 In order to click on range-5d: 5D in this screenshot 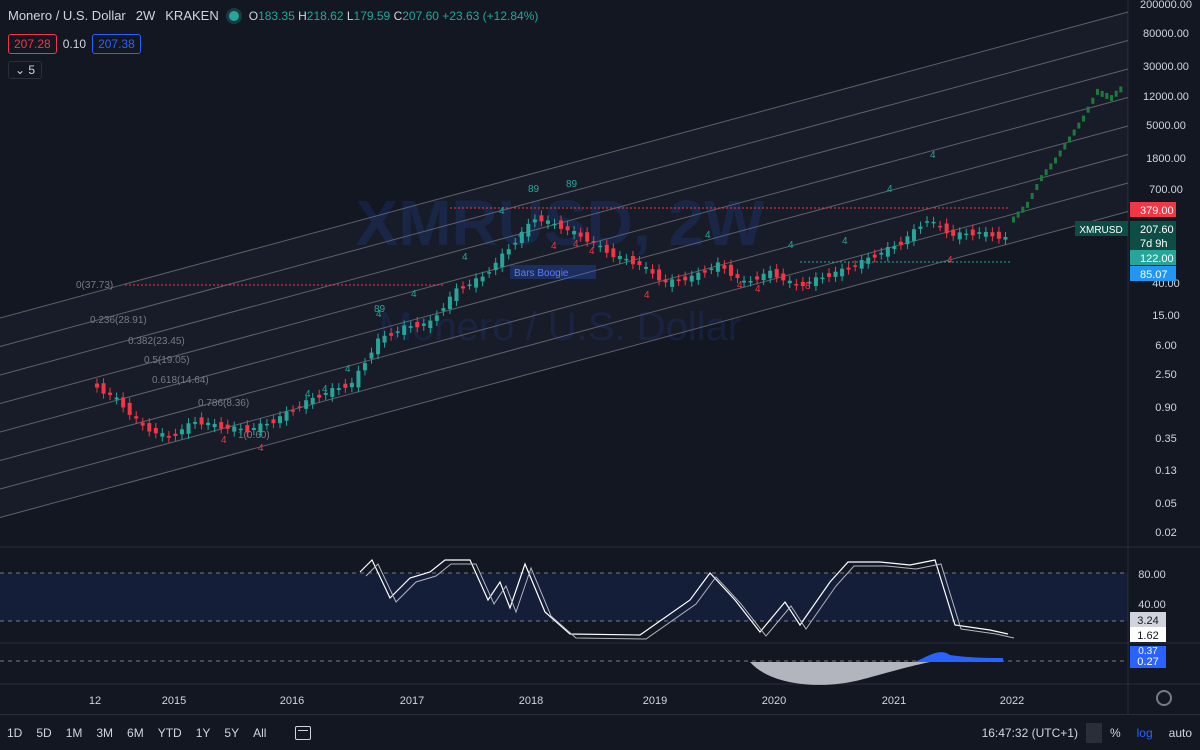, I will do `click(44, 732)`.